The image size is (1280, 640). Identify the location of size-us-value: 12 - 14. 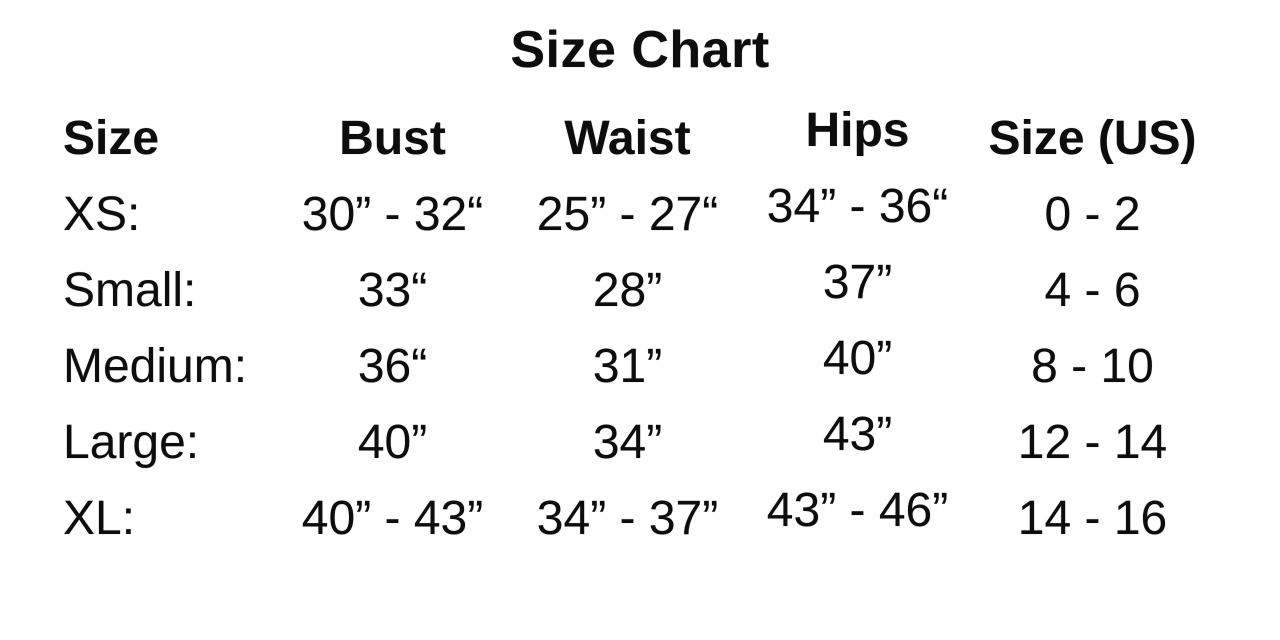
(1092, 442).